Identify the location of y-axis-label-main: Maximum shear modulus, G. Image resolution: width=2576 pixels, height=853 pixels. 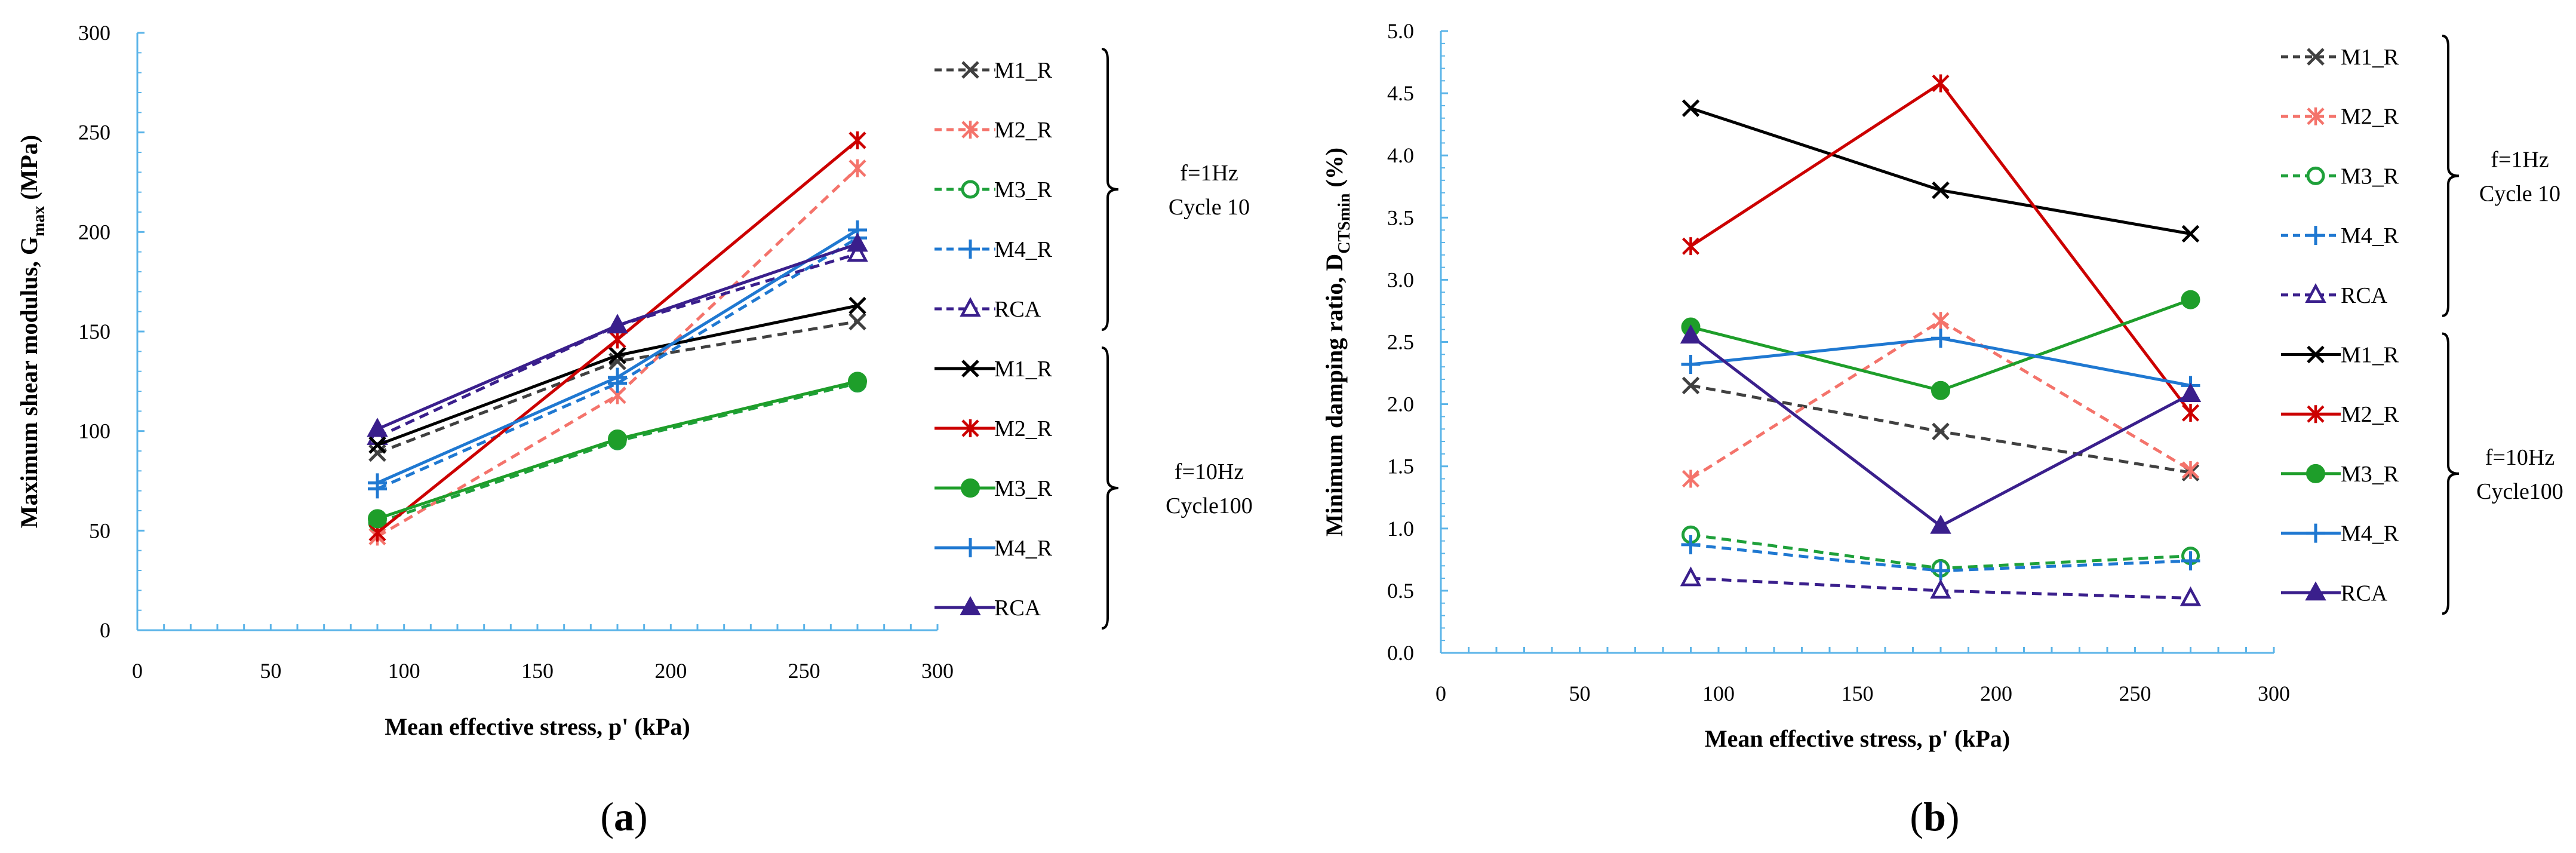
(29, 383).